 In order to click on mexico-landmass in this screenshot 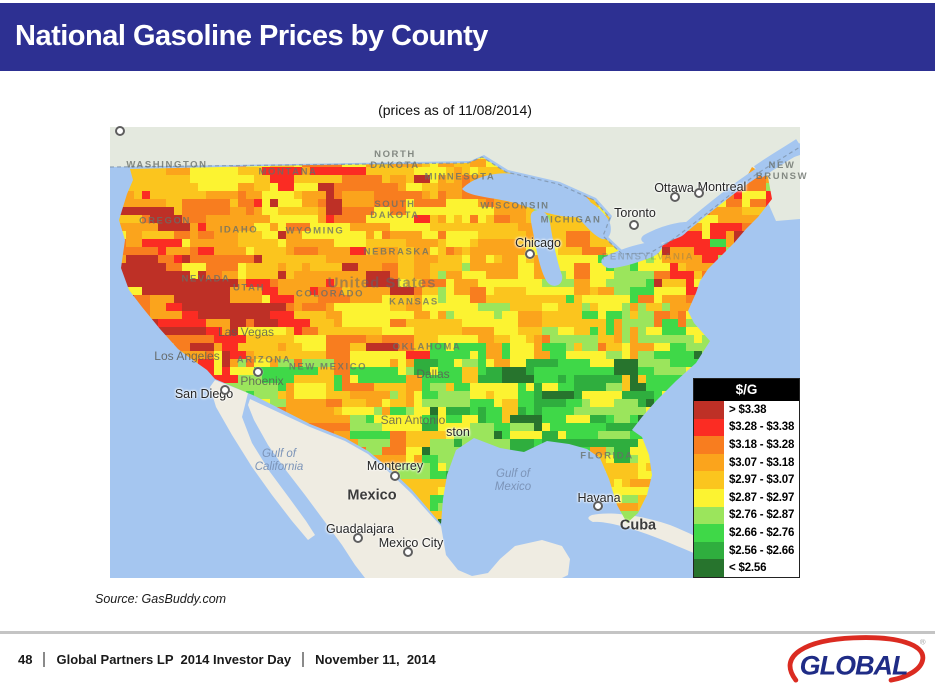, I will do `click(409, 488)`.